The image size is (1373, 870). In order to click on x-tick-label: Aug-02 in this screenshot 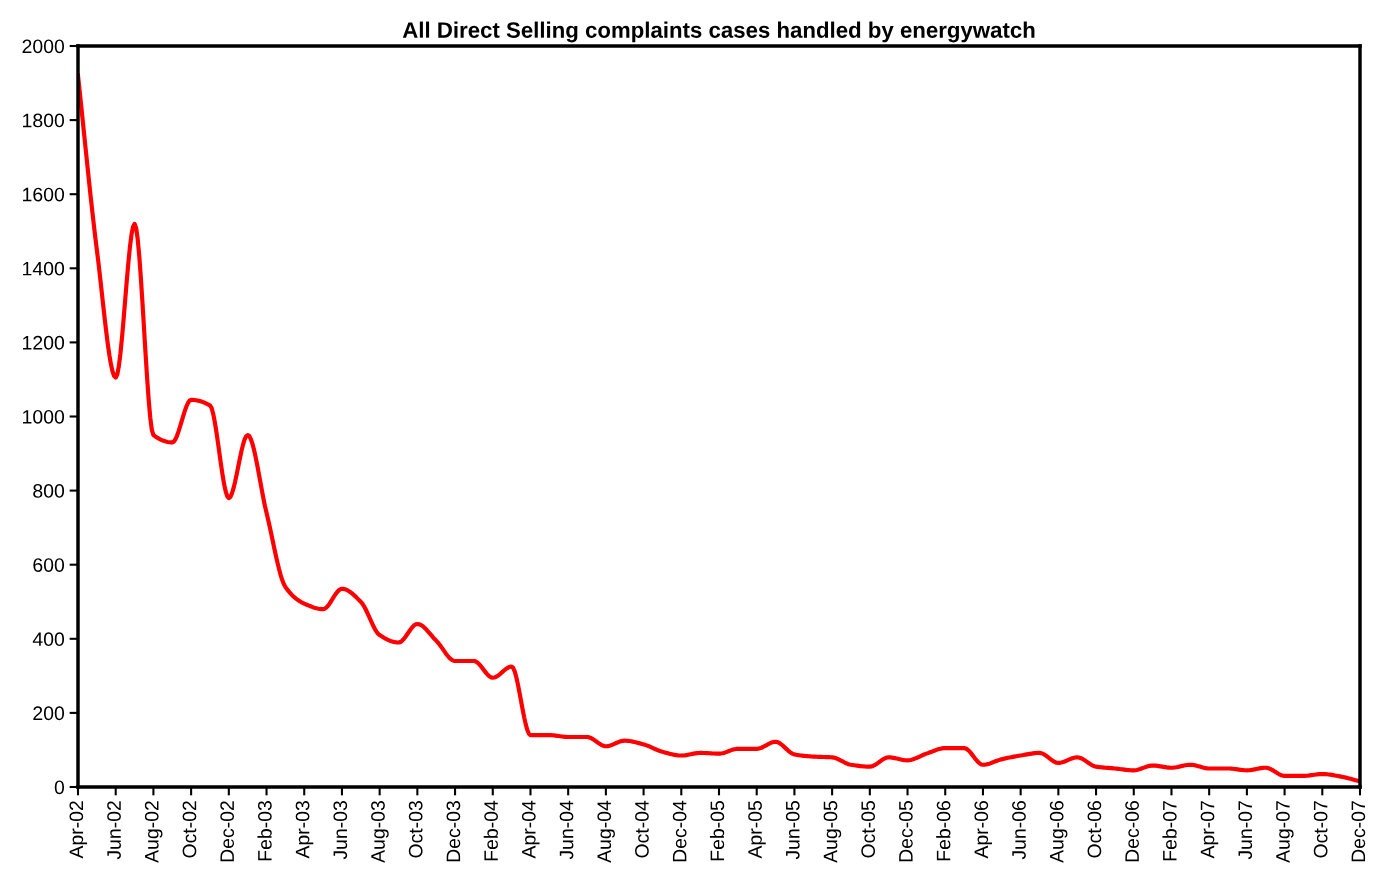, I will do `click(153, 832)`.